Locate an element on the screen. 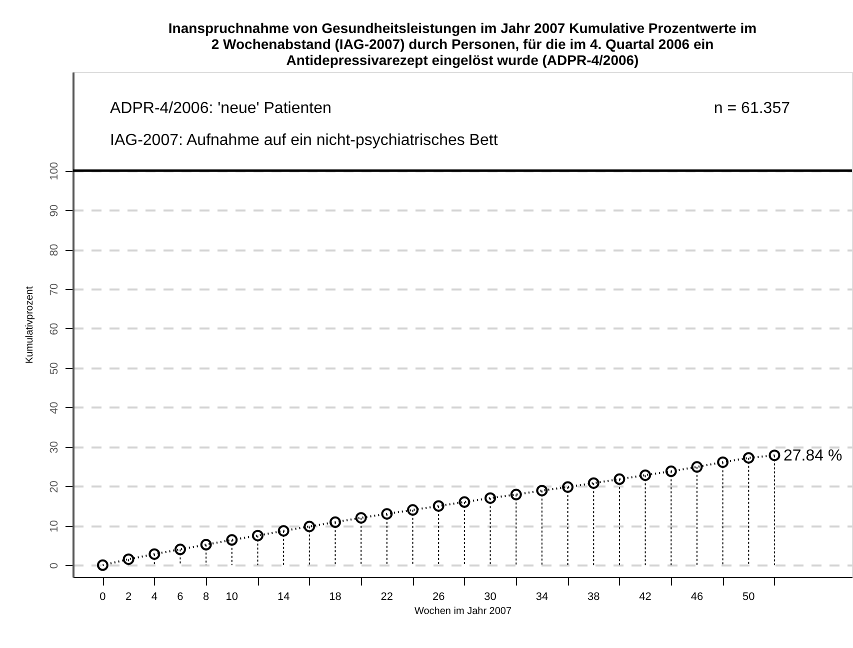 The width and height of the screenshot is (853, 648). x-tick-label: 8 is located at coordinates (206, 597).